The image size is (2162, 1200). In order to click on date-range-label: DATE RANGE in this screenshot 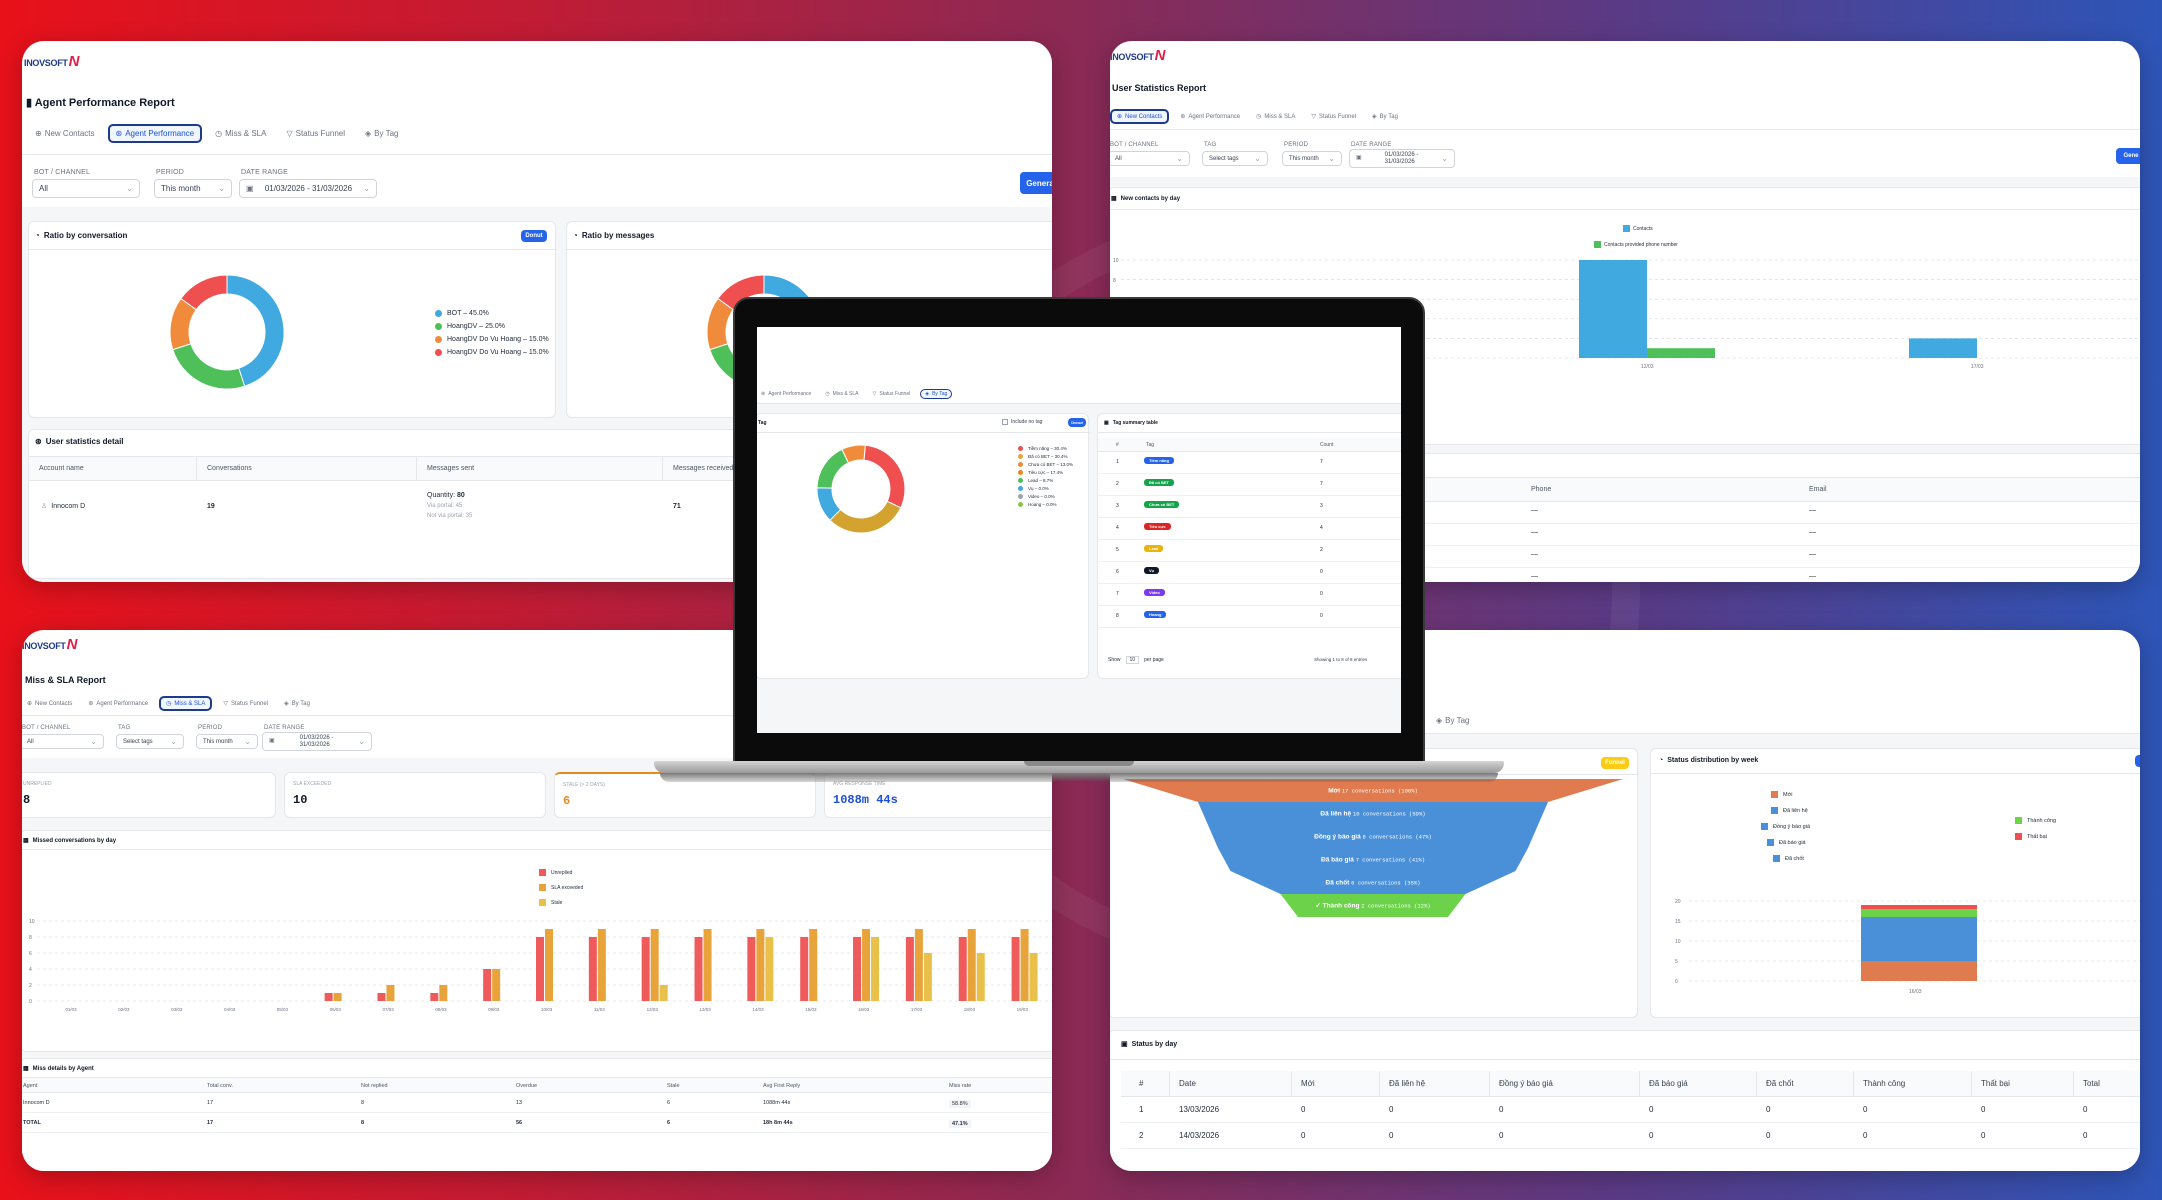, I will do `click(284, 728)`.